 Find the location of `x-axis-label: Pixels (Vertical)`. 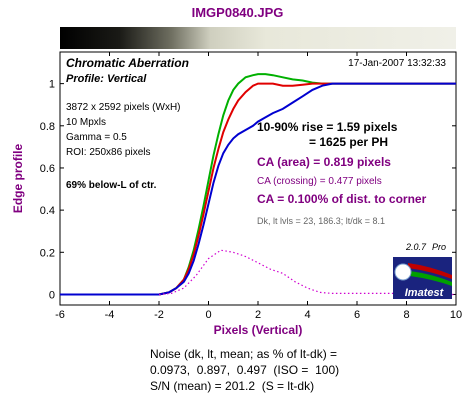

x-axis-label: Pixels (Vertical) is located at coordinates (258, 330).